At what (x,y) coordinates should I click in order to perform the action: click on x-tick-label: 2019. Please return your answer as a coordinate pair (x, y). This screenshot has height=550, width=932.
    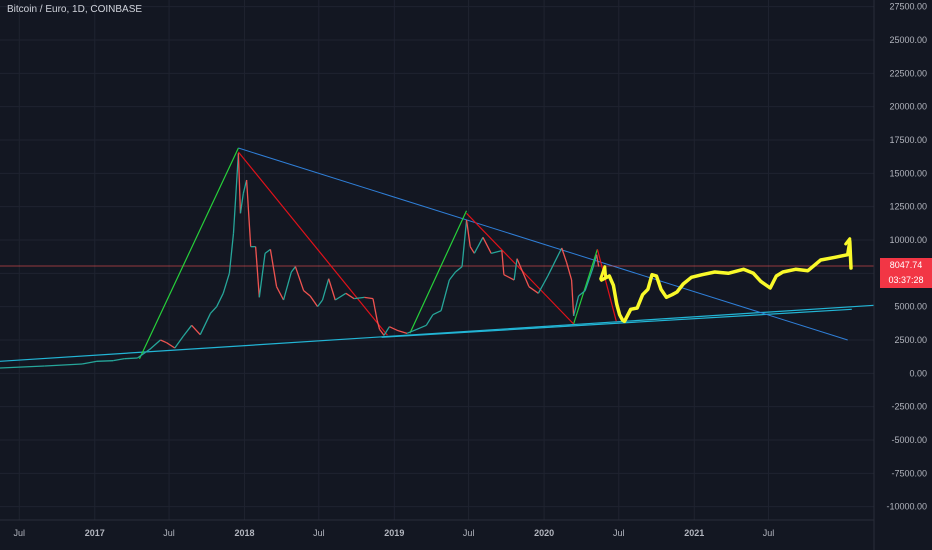
    Looking at the image, I should click on (394, 533).